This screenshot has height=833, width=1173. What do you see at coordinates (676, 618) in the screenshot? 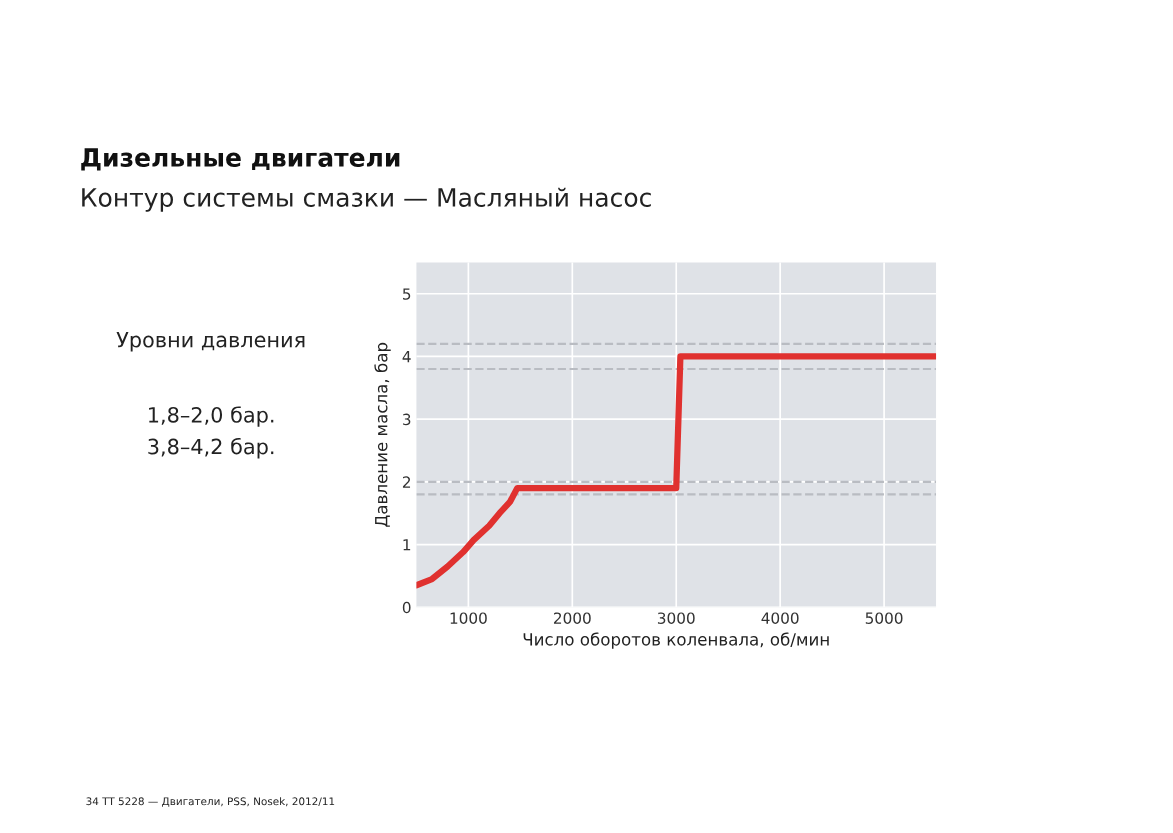
I see `x-tick-label: 3000` at bounding box center [676, 618].